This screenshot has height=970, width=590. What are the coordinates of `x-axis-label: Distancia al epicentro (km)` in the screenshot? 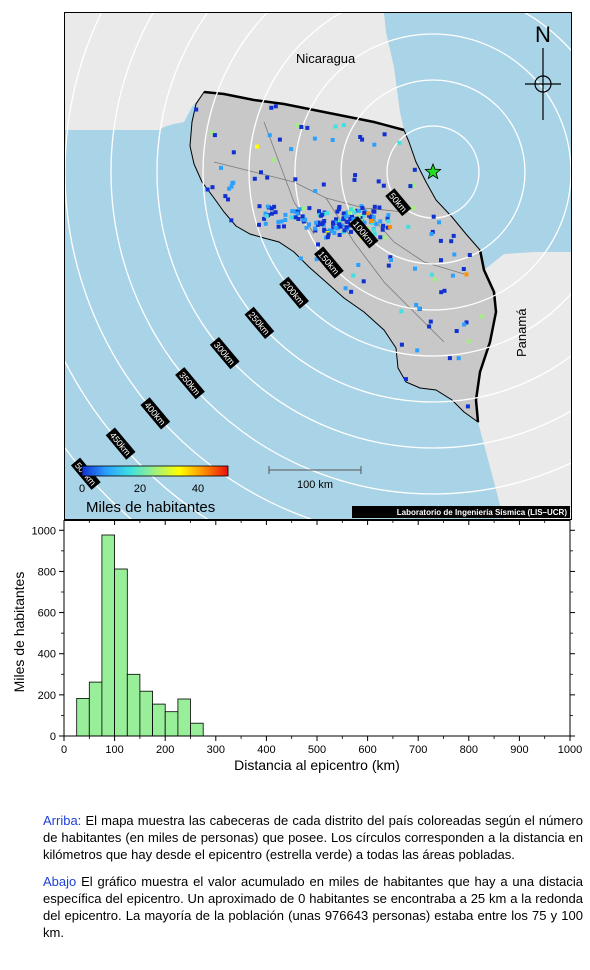 It's located at (317, 765).